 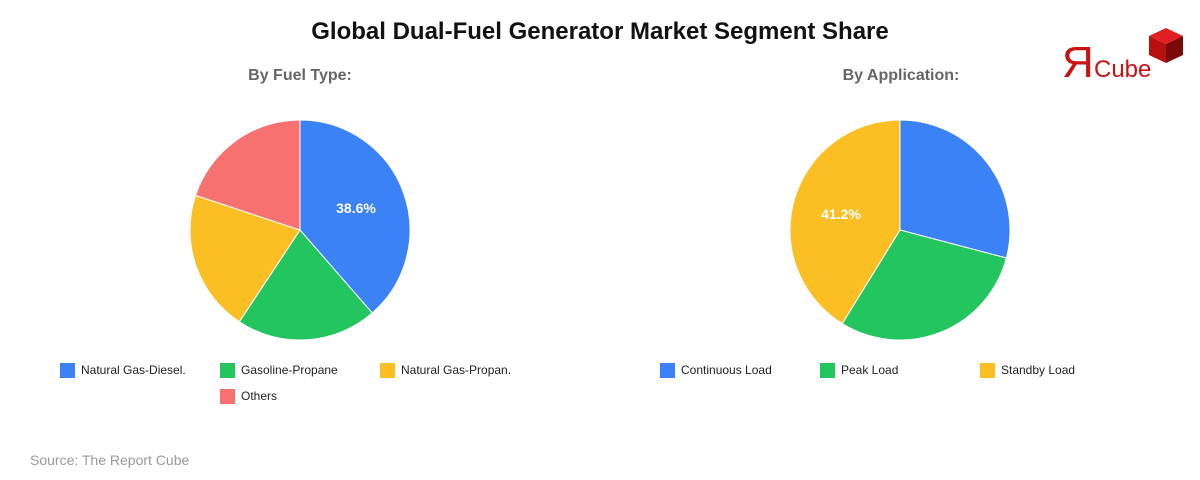 What do you see at coordinates (870, 370) in the screenshot?
I see `legend-label: Peak Load` at bounding box center [870, 370].